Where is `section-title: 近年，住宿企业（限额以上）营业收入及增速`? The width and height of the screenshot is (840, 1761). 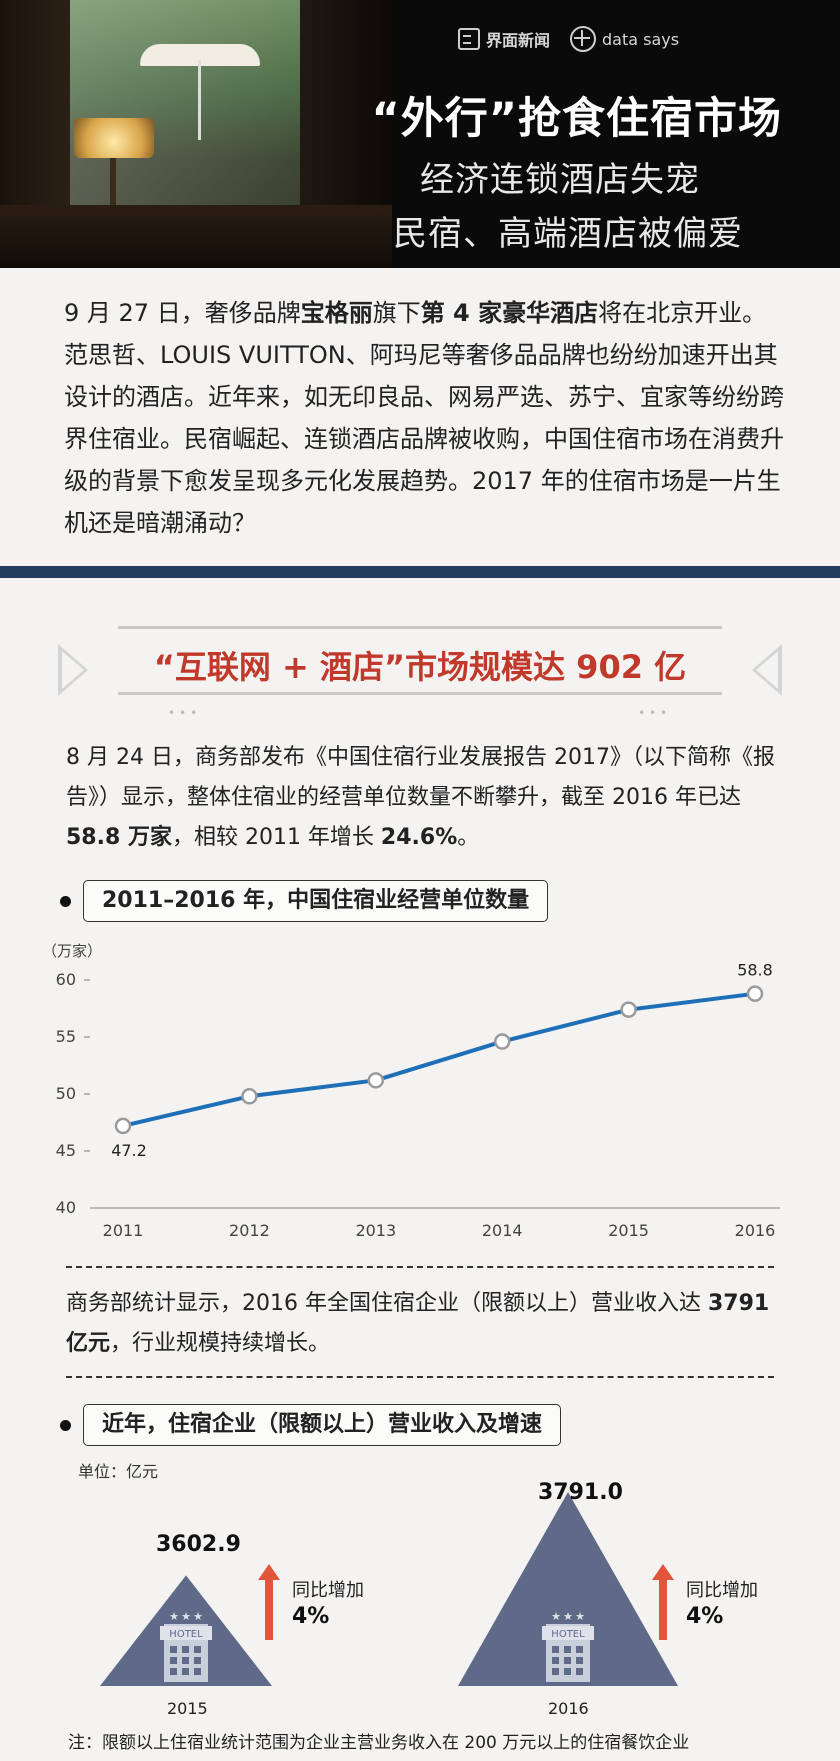
section-title: 近年，住宿企业（限额以上）营业收入及增速 is located at coordinates (322, 1425).